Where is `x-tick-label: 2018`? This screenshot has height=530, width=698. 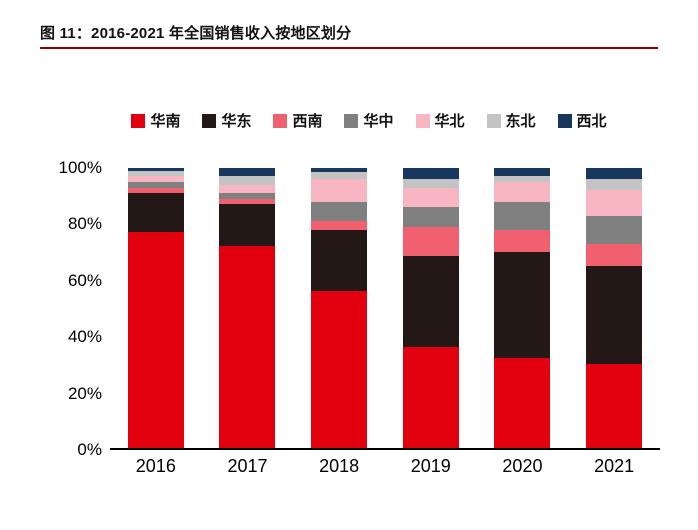
x-tick-label: 2018 is located at coordinates (339, 466).